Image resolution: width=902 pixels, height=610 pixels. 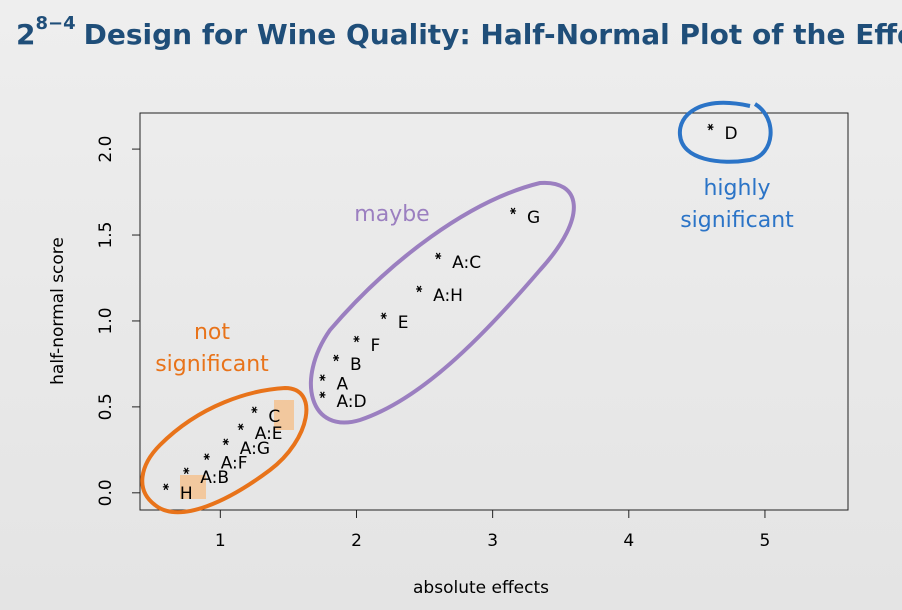 What do you see at coordinates (375, 346) in the screenshot?
I see `point-label: F` at bounding box center [375, 346].